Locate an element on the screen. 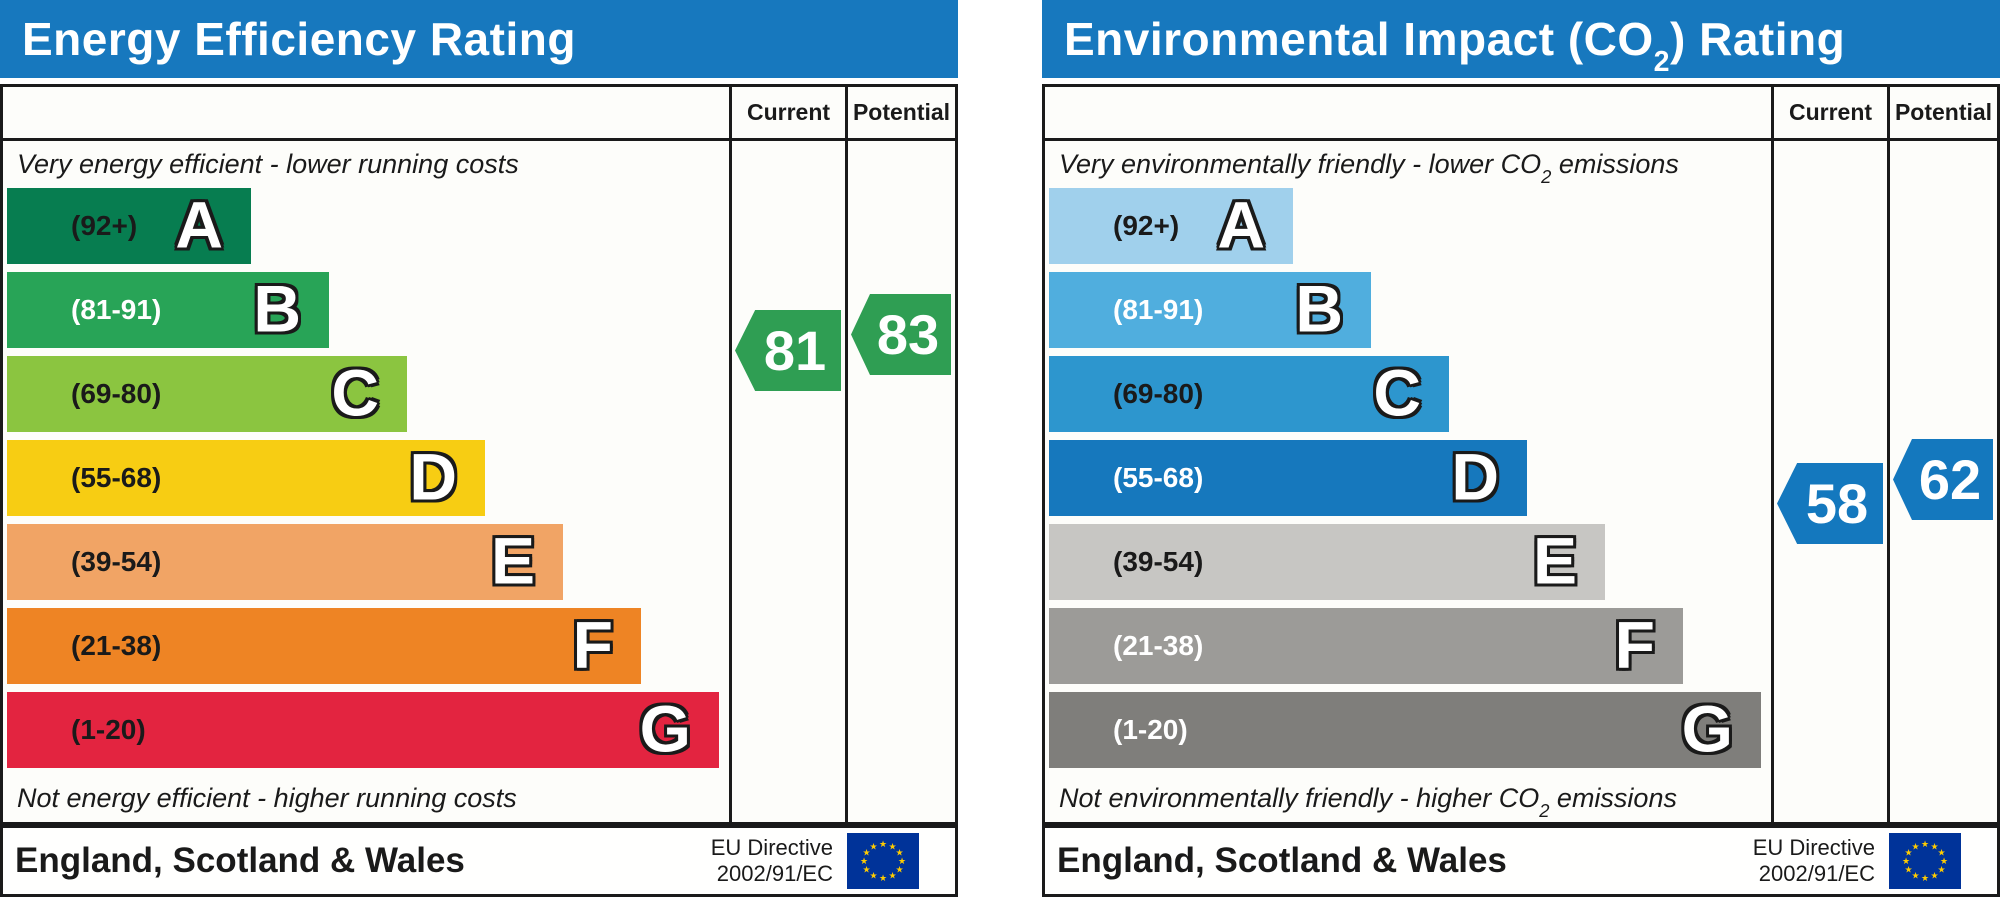 The image size is (2000, 899). title-text: Environmental Impact (CO2) Rating is located at coordinates (1455, 46).